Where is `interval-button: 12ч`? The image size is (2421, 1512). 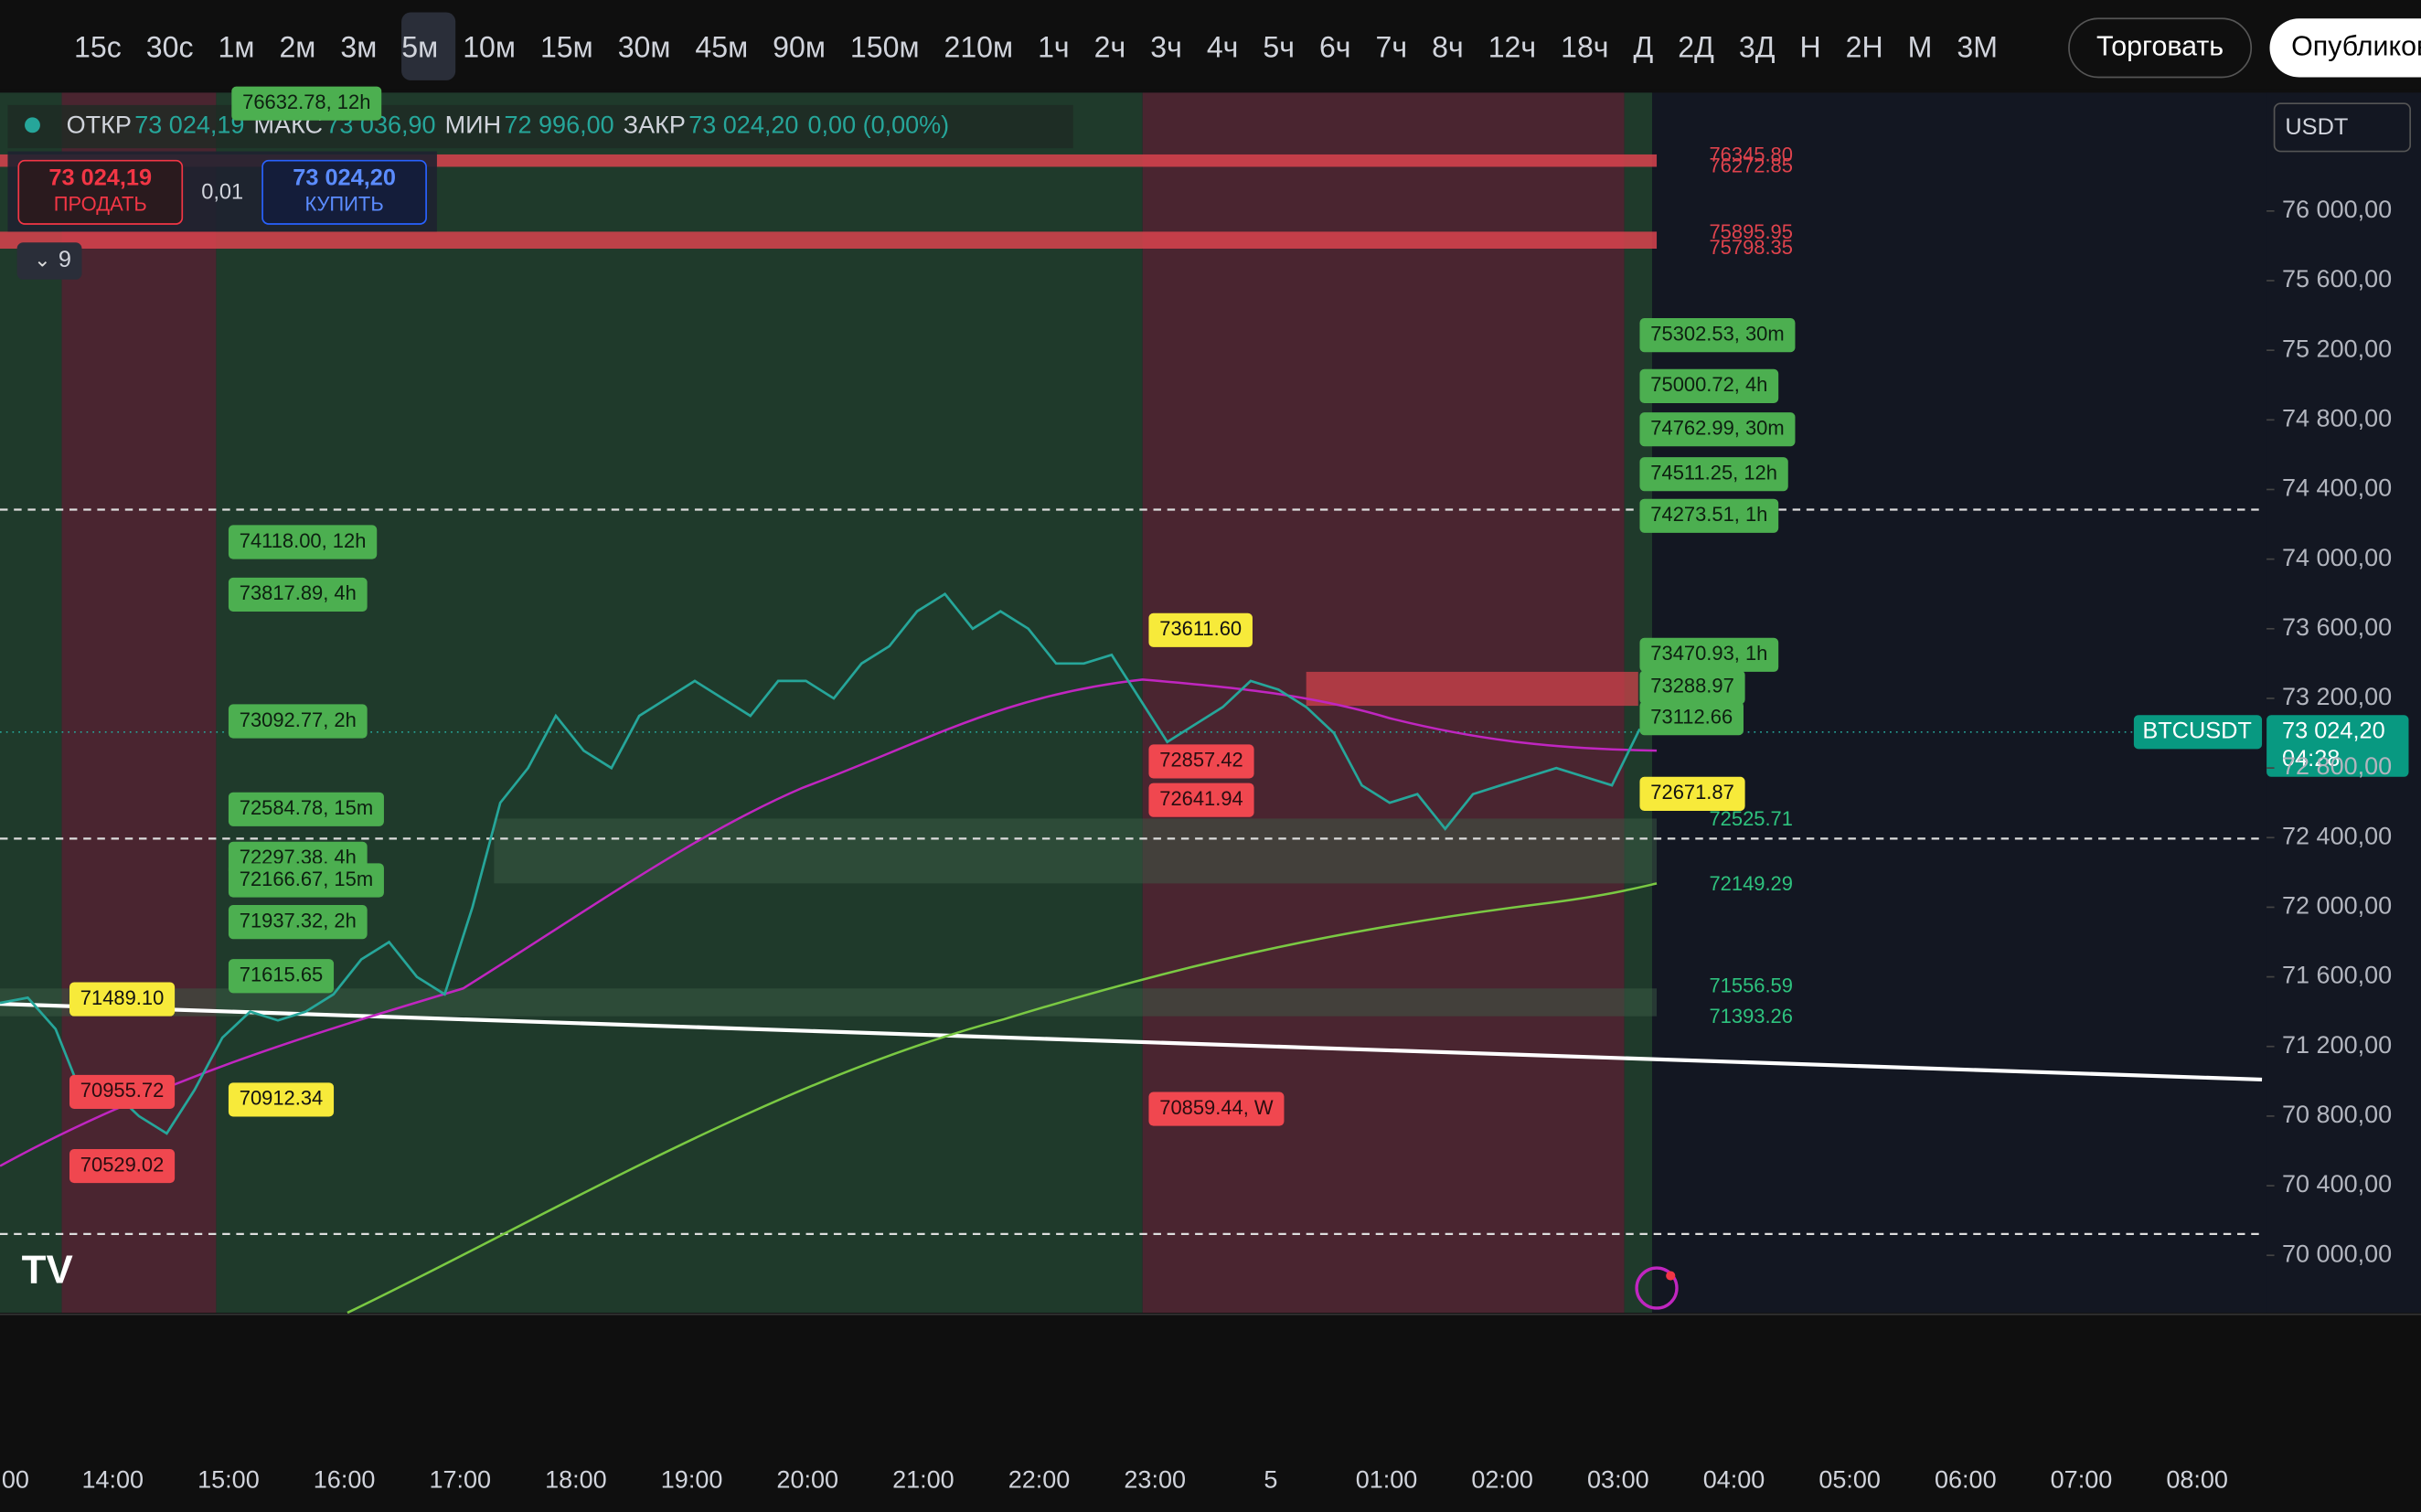 interval-button: 12ч is located at coordinates (1512, 47).